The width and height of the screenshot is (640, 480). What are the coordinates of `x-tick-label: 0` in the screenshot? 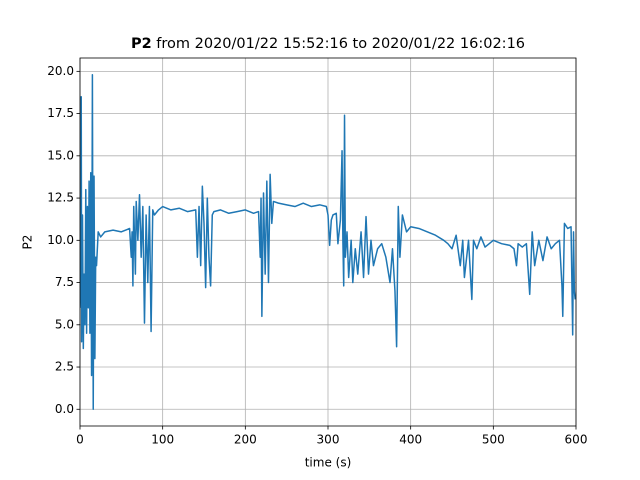 It's located at (80, 440).